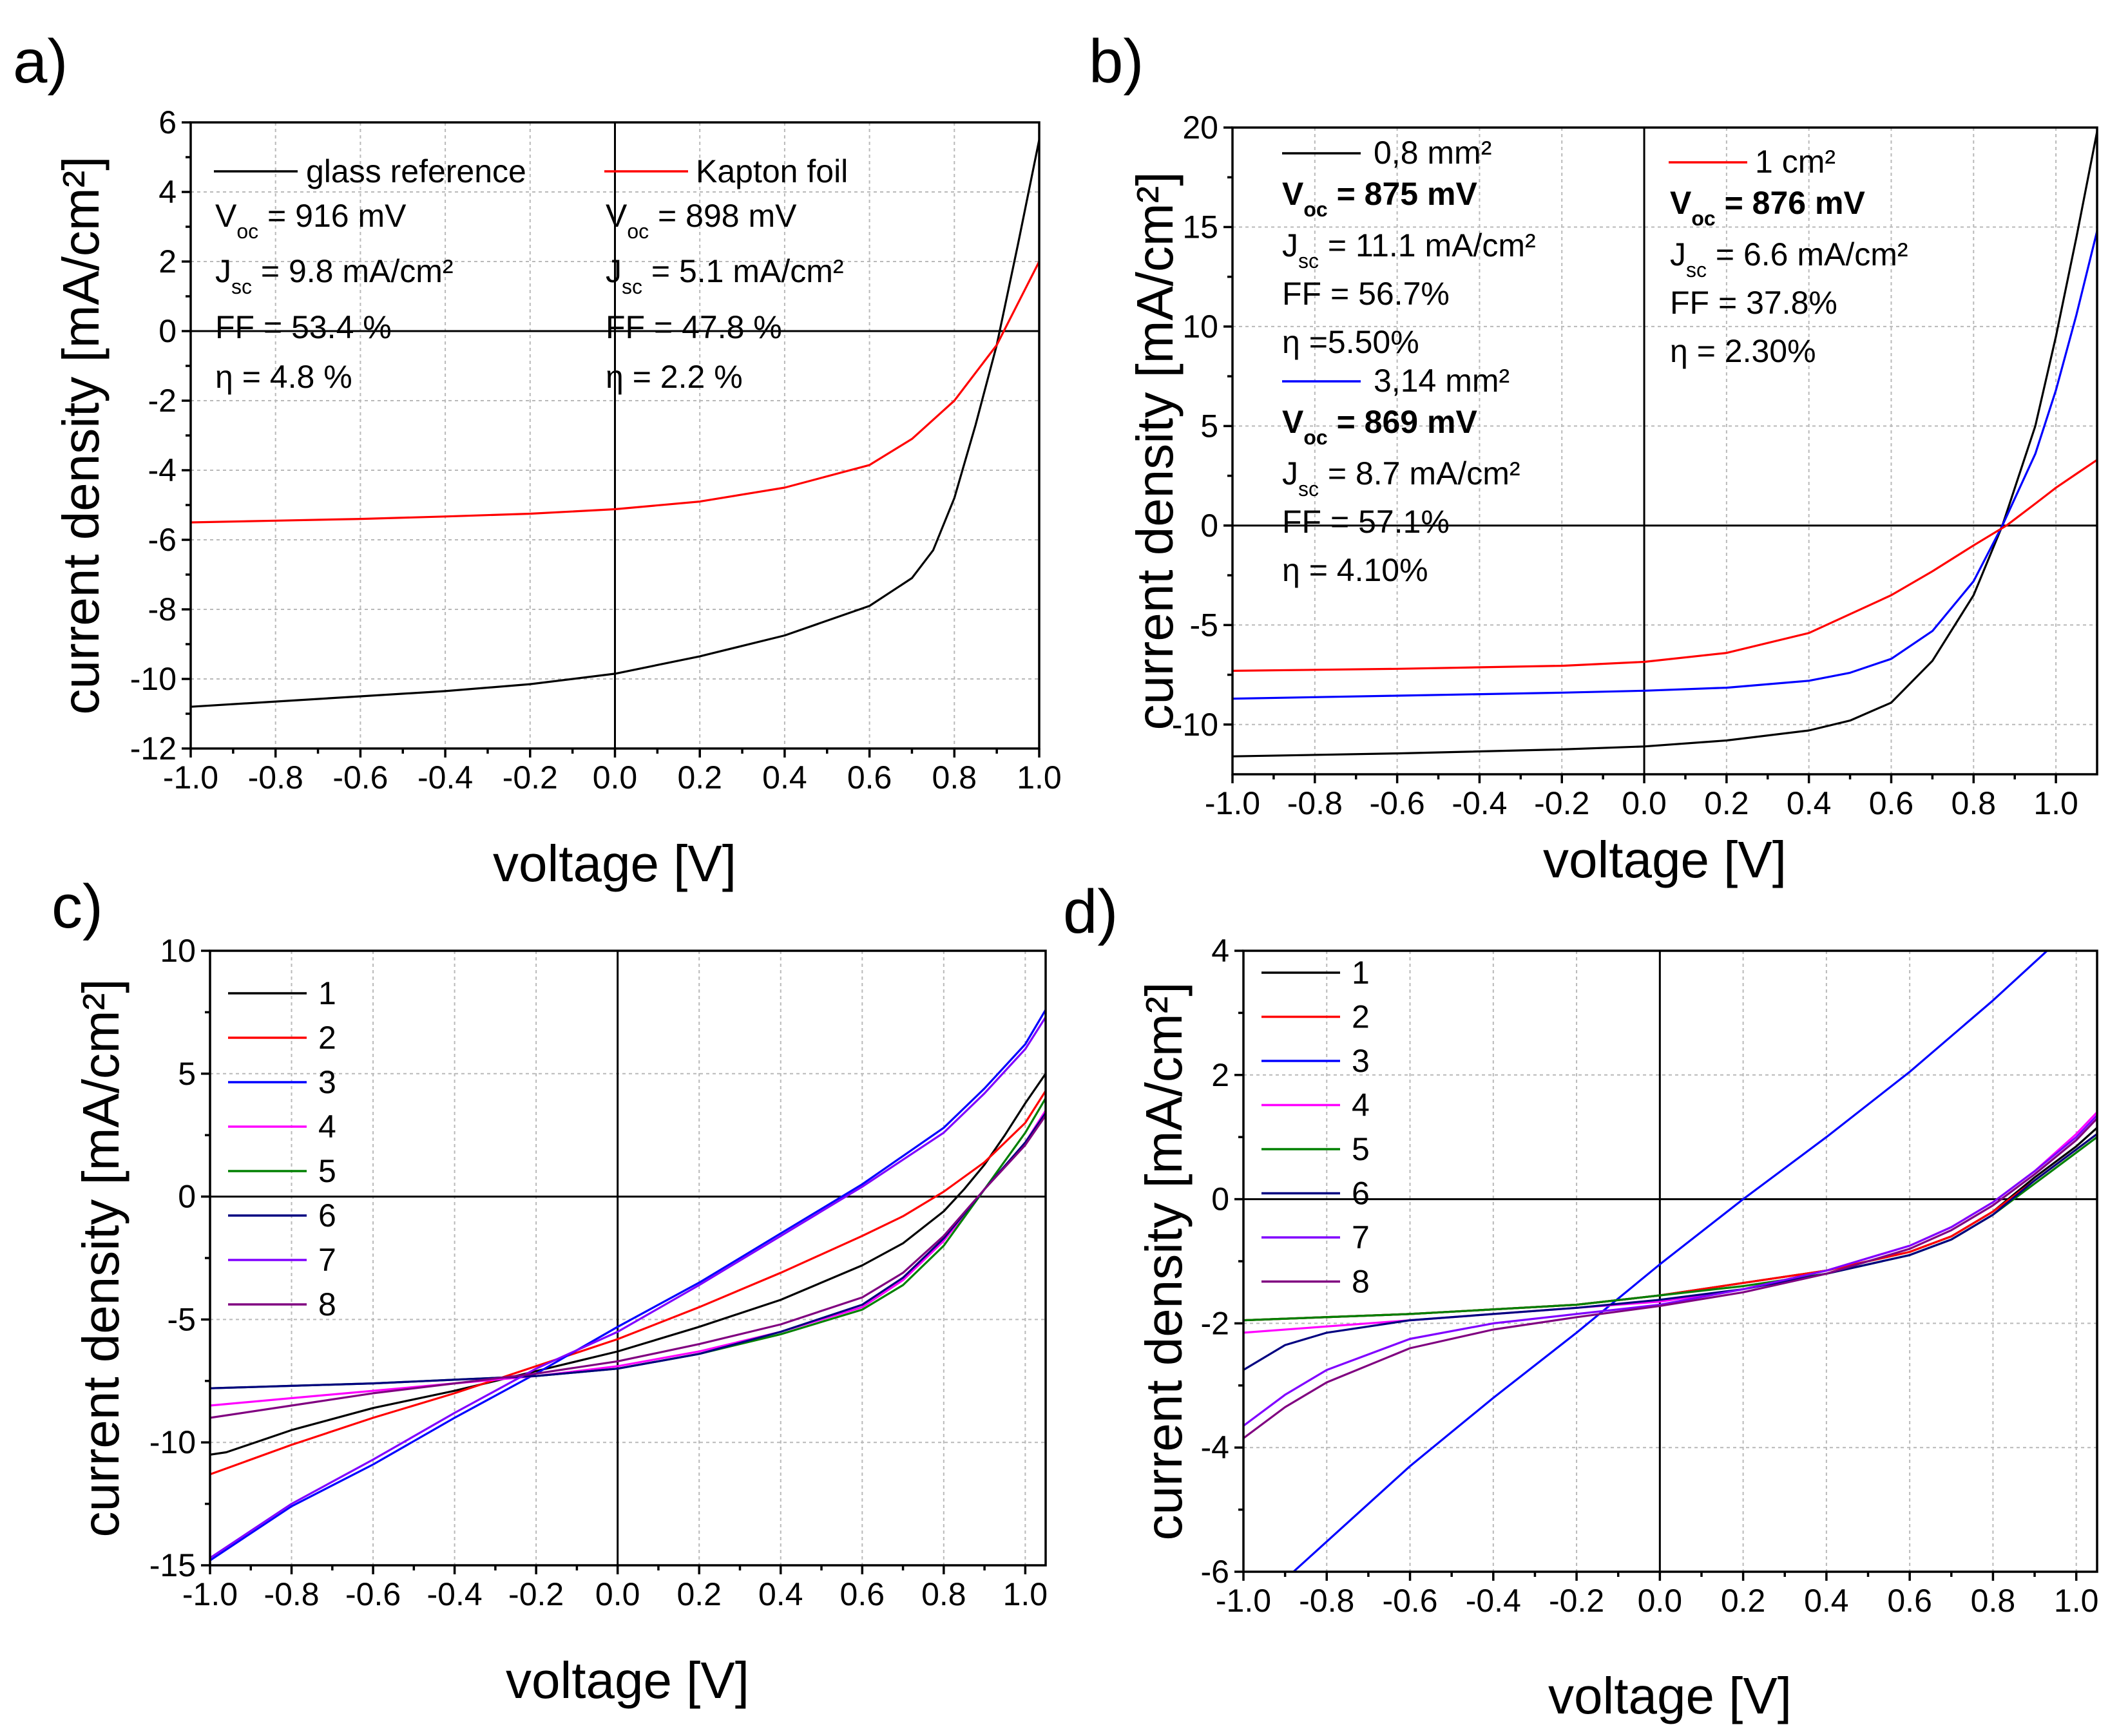 The image size is (2119, 1736). Describe the element at coordinates (1315, 1127) in the screenshot. I see `legend: 1 2 3 4 5 6 7 8` at that location.